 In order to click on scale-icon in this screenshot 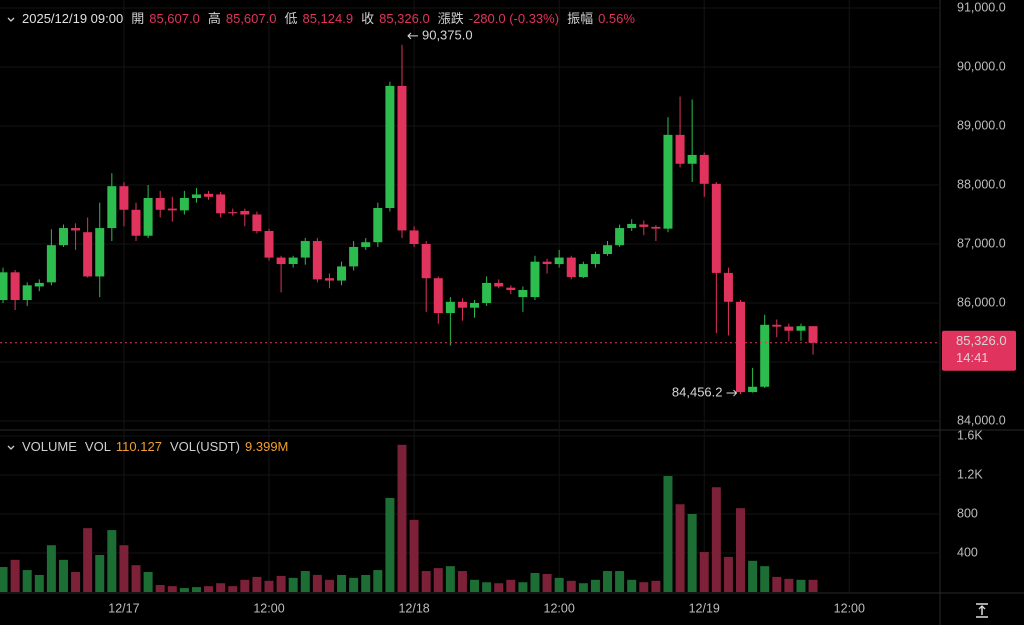, I will do `click(982, 610)`.